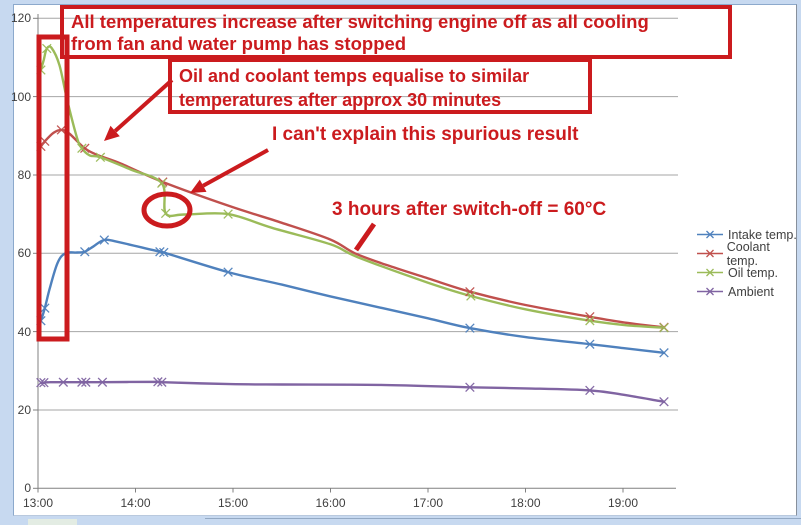 This screenshot has width=801, height=525. I want to click on annotation-box1-line2: from fan and water pump has stopped, so click(239, 43).